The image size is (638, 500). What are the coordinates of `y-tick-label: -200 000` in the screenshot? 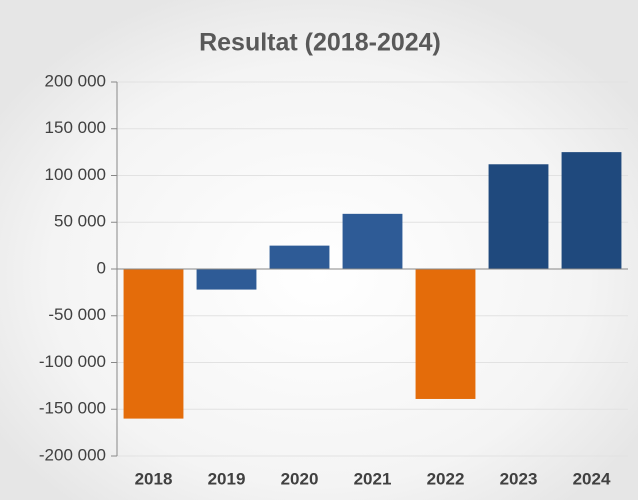 It's located at (72, 454).